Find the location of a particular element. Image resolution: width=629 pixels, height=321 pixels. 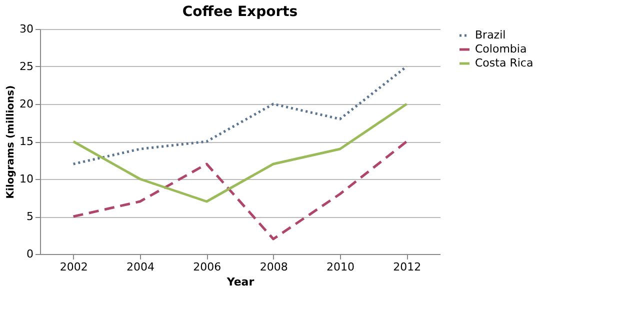

x-tick-label: 2010 is located at coordinates (340, 267).